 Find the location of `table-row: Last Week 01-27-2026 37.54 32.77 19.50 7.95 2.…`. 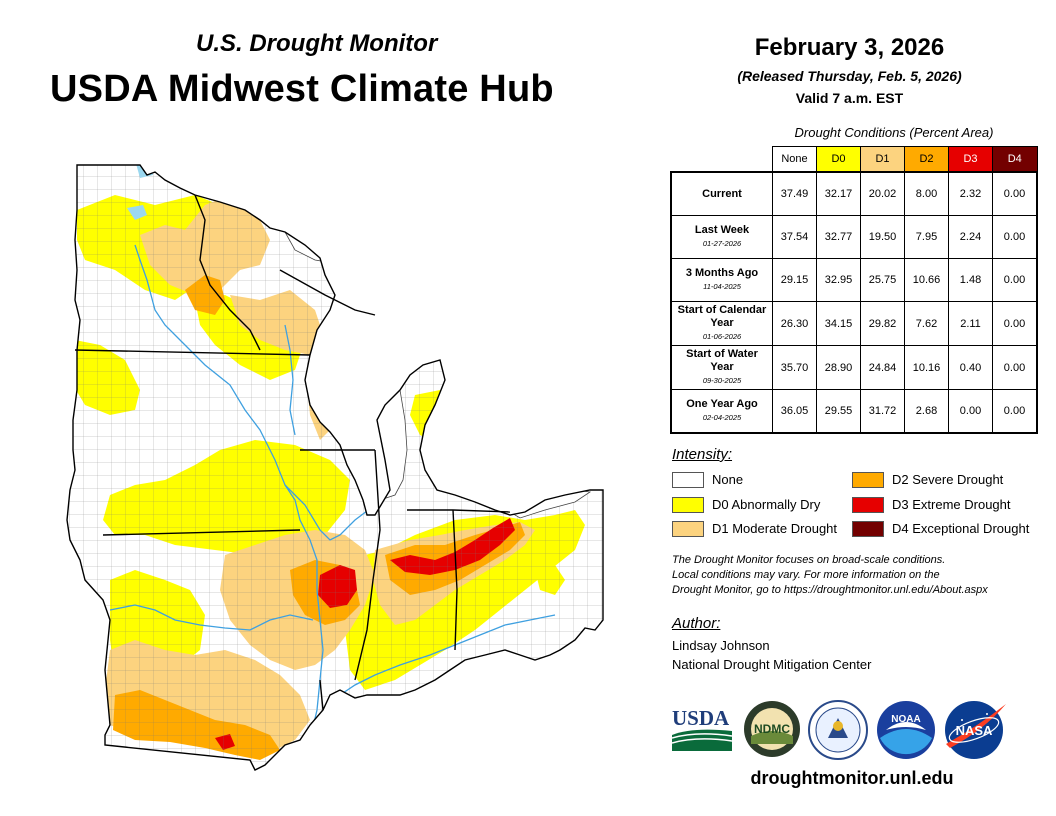

table-row: Last Week 01-27-2026 37.54 32.77 19.50 7.95 2.… is located at coordinates (854, 237).